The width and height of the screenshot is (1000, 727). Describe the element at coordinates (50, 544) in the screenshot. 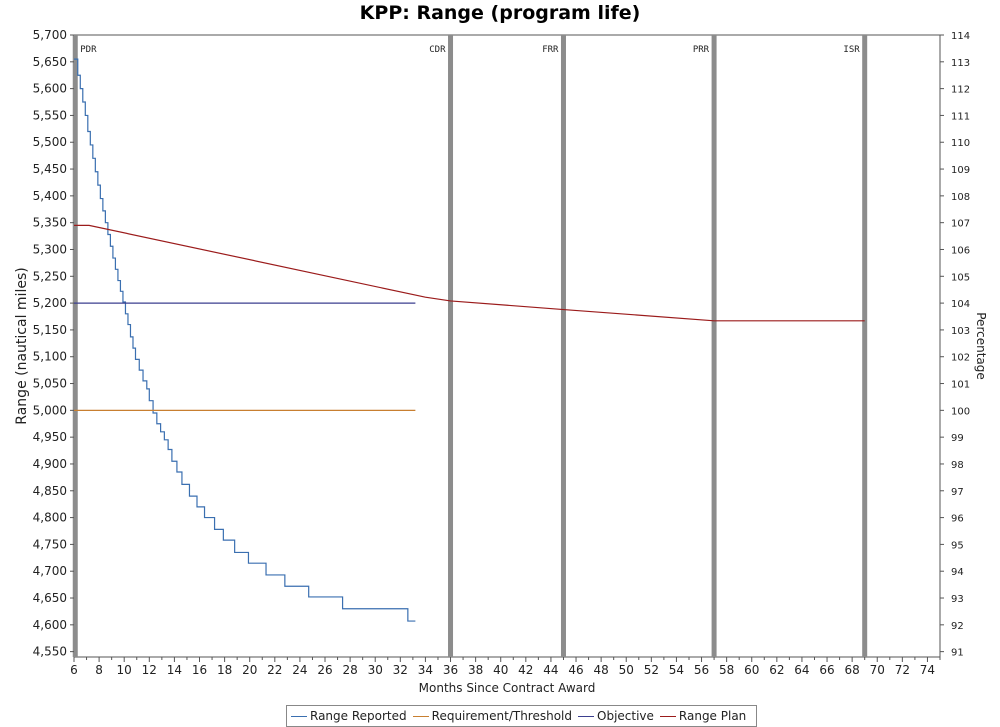

I see `y-tick-label: 4,750` at that location.